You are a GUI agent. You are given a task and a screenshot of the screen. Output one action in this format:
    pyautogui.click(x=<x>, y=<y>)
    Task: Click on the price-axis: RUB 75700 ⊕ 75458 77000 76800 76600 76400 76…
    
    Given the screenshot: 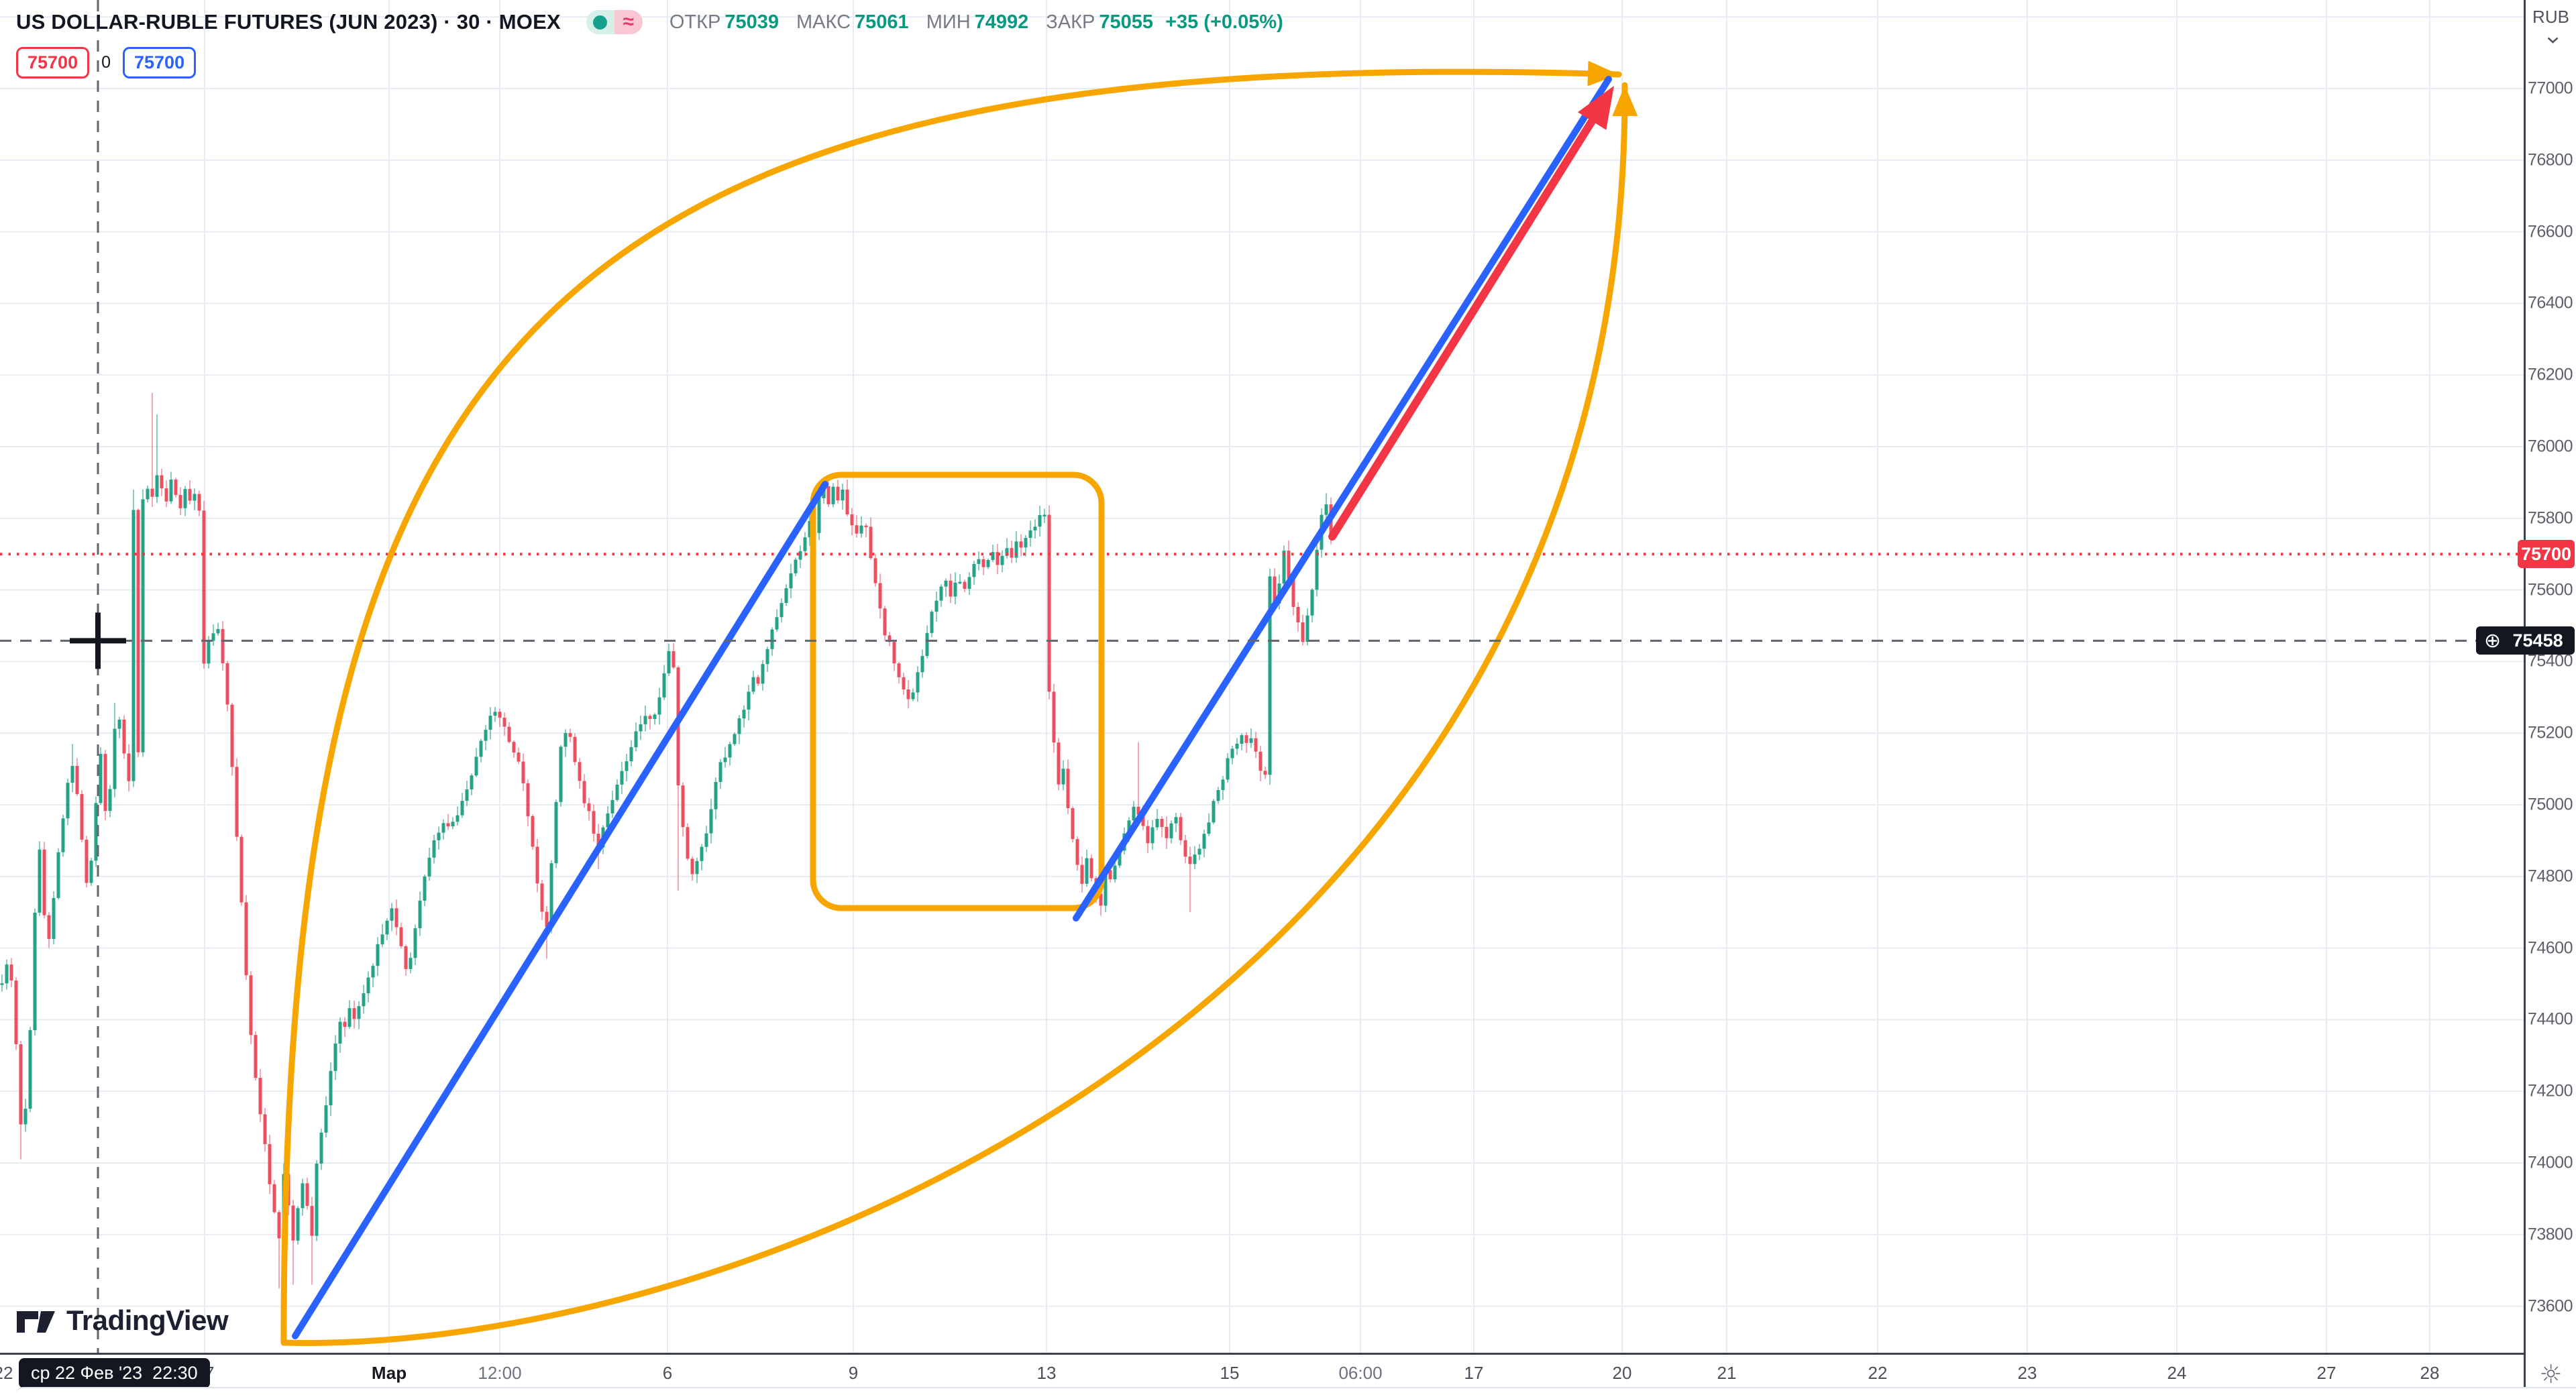 What is the action you would take?
    pyautogui.click(x=2526, y=676)
    